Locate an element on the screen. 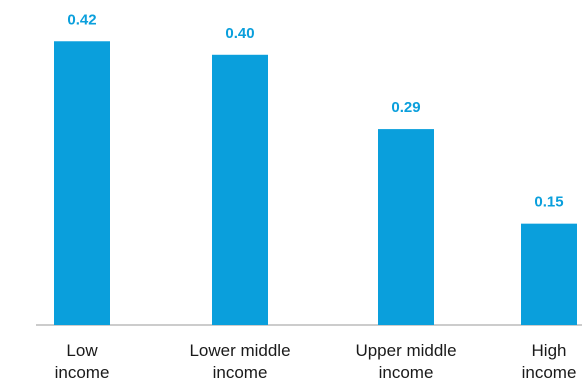 Image resolution: width=582 pixels, height=381 pixels. category-label-2-line-0: Upper middle is located at coordinates (405, 350).